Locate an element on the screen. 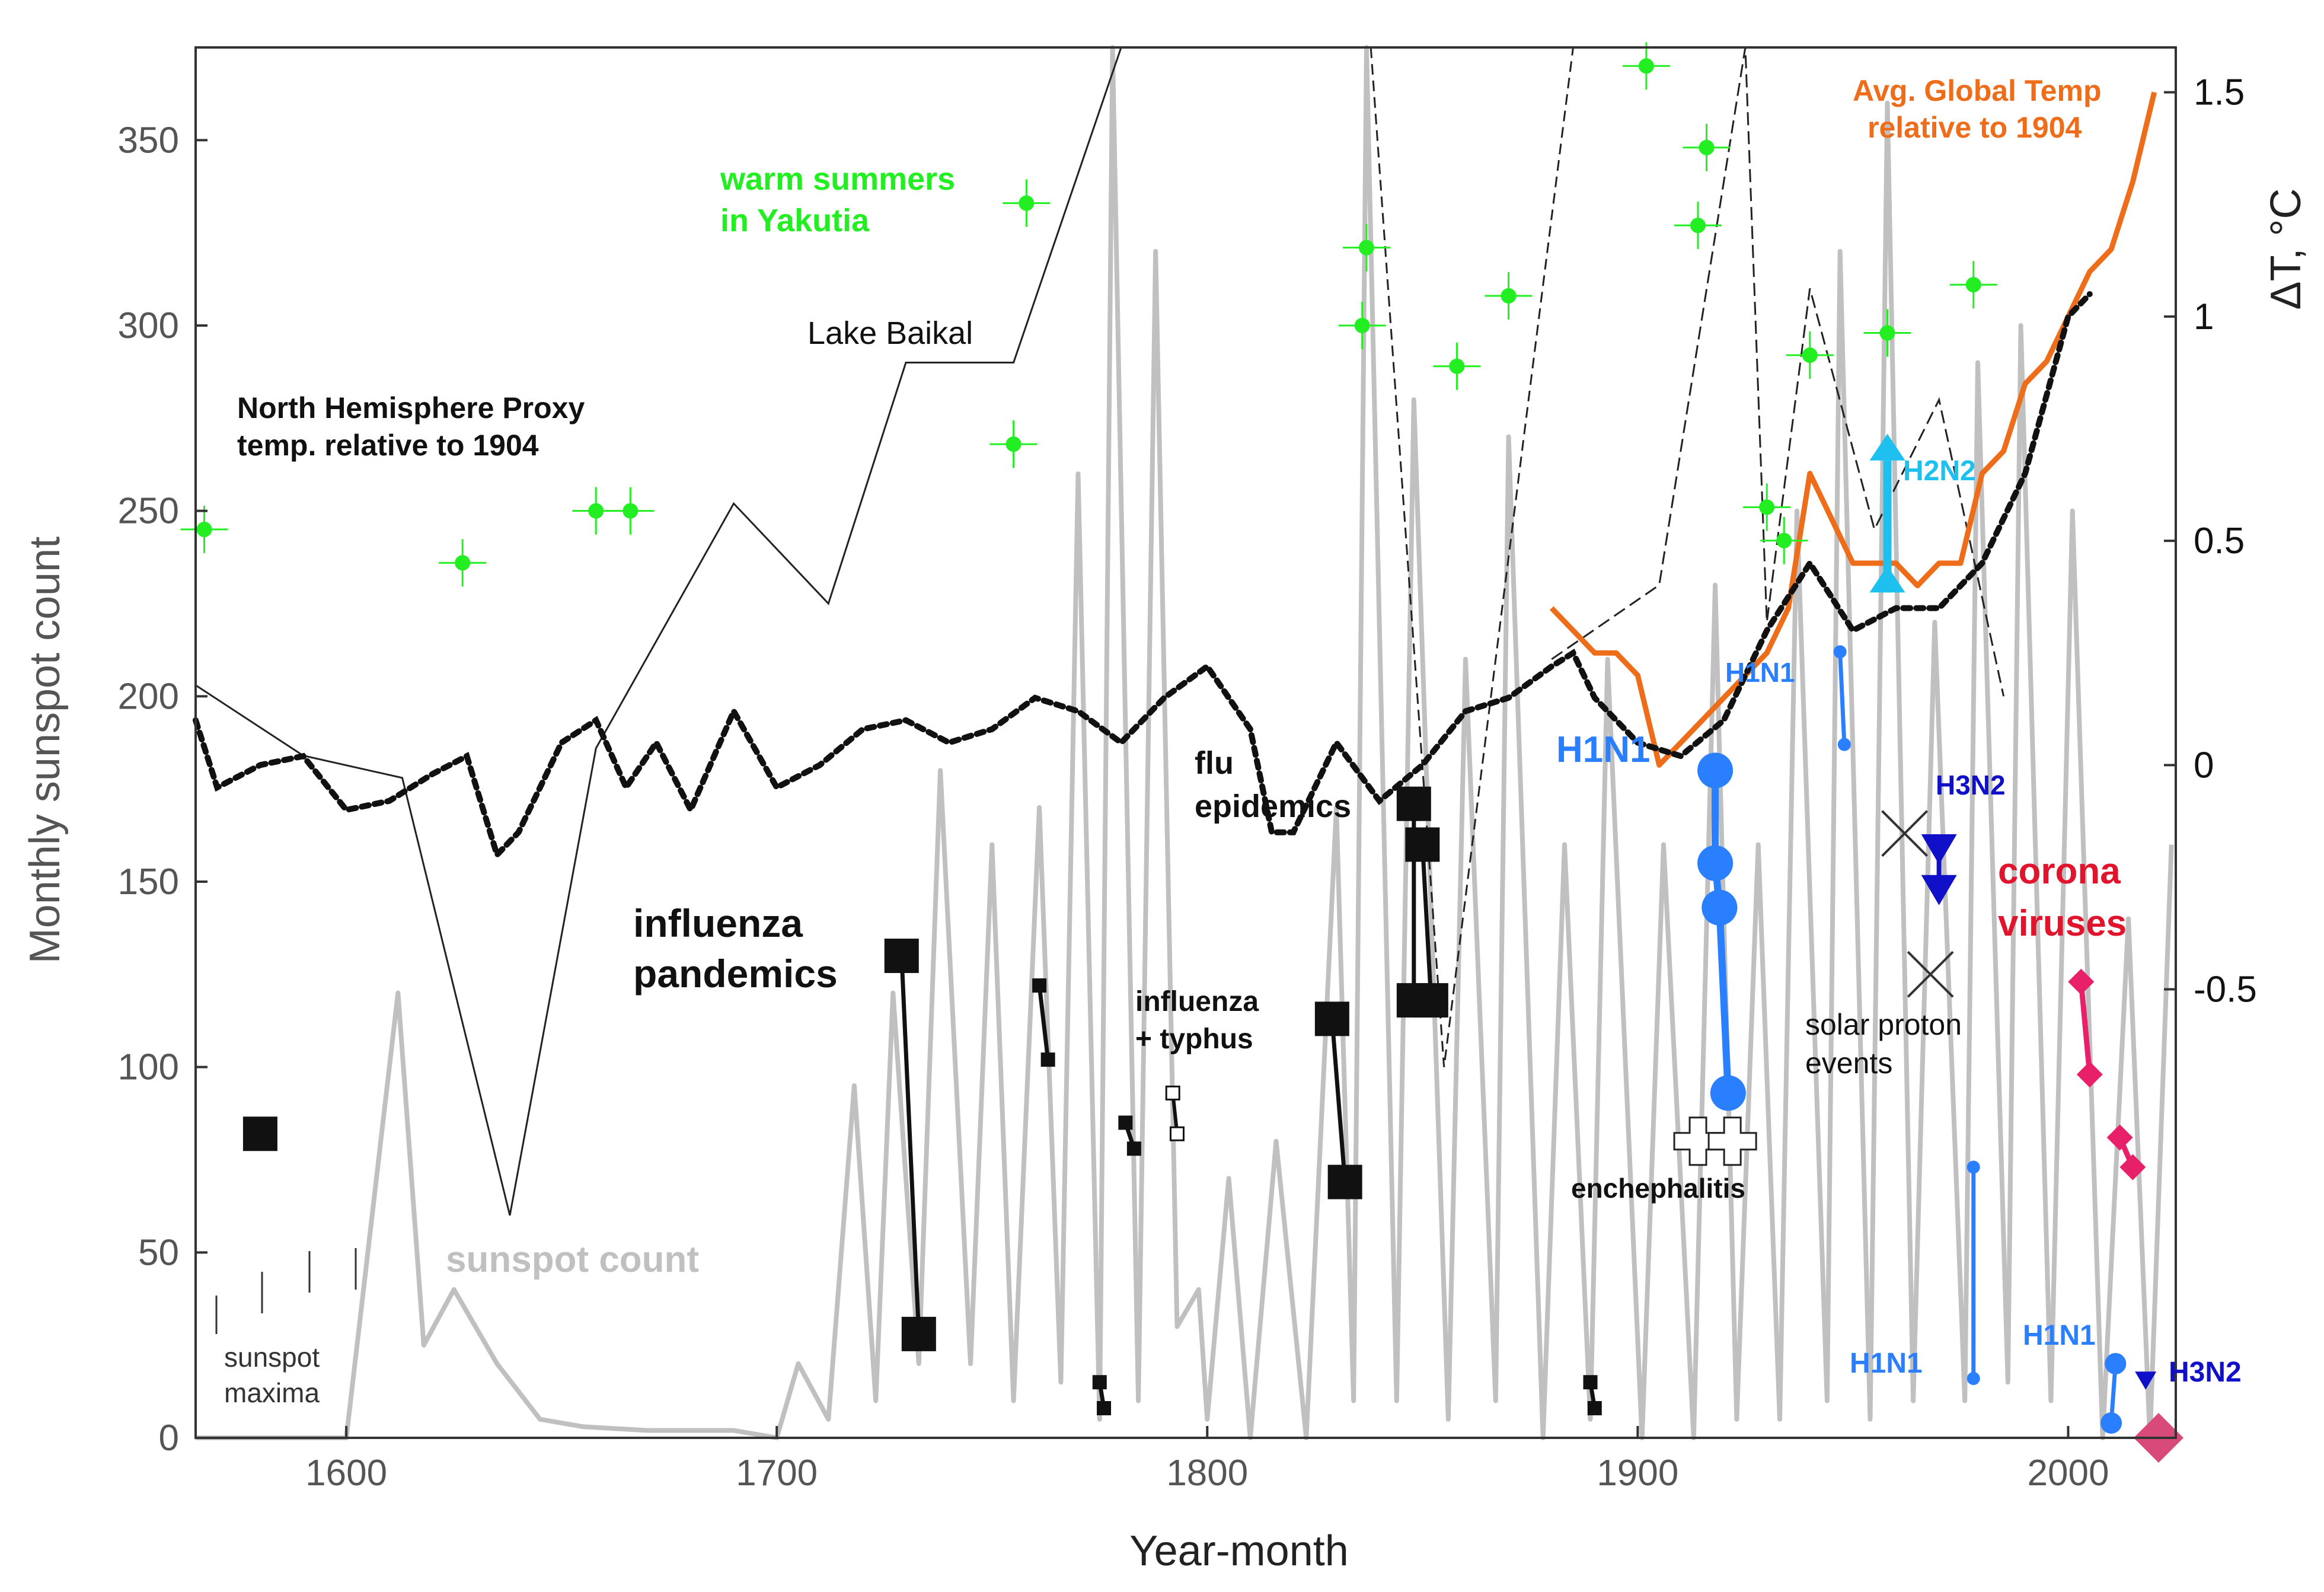 This screenshot has width=2324, height=1592. y2-tick-label: 0 is located at coordinates (2204, 766).